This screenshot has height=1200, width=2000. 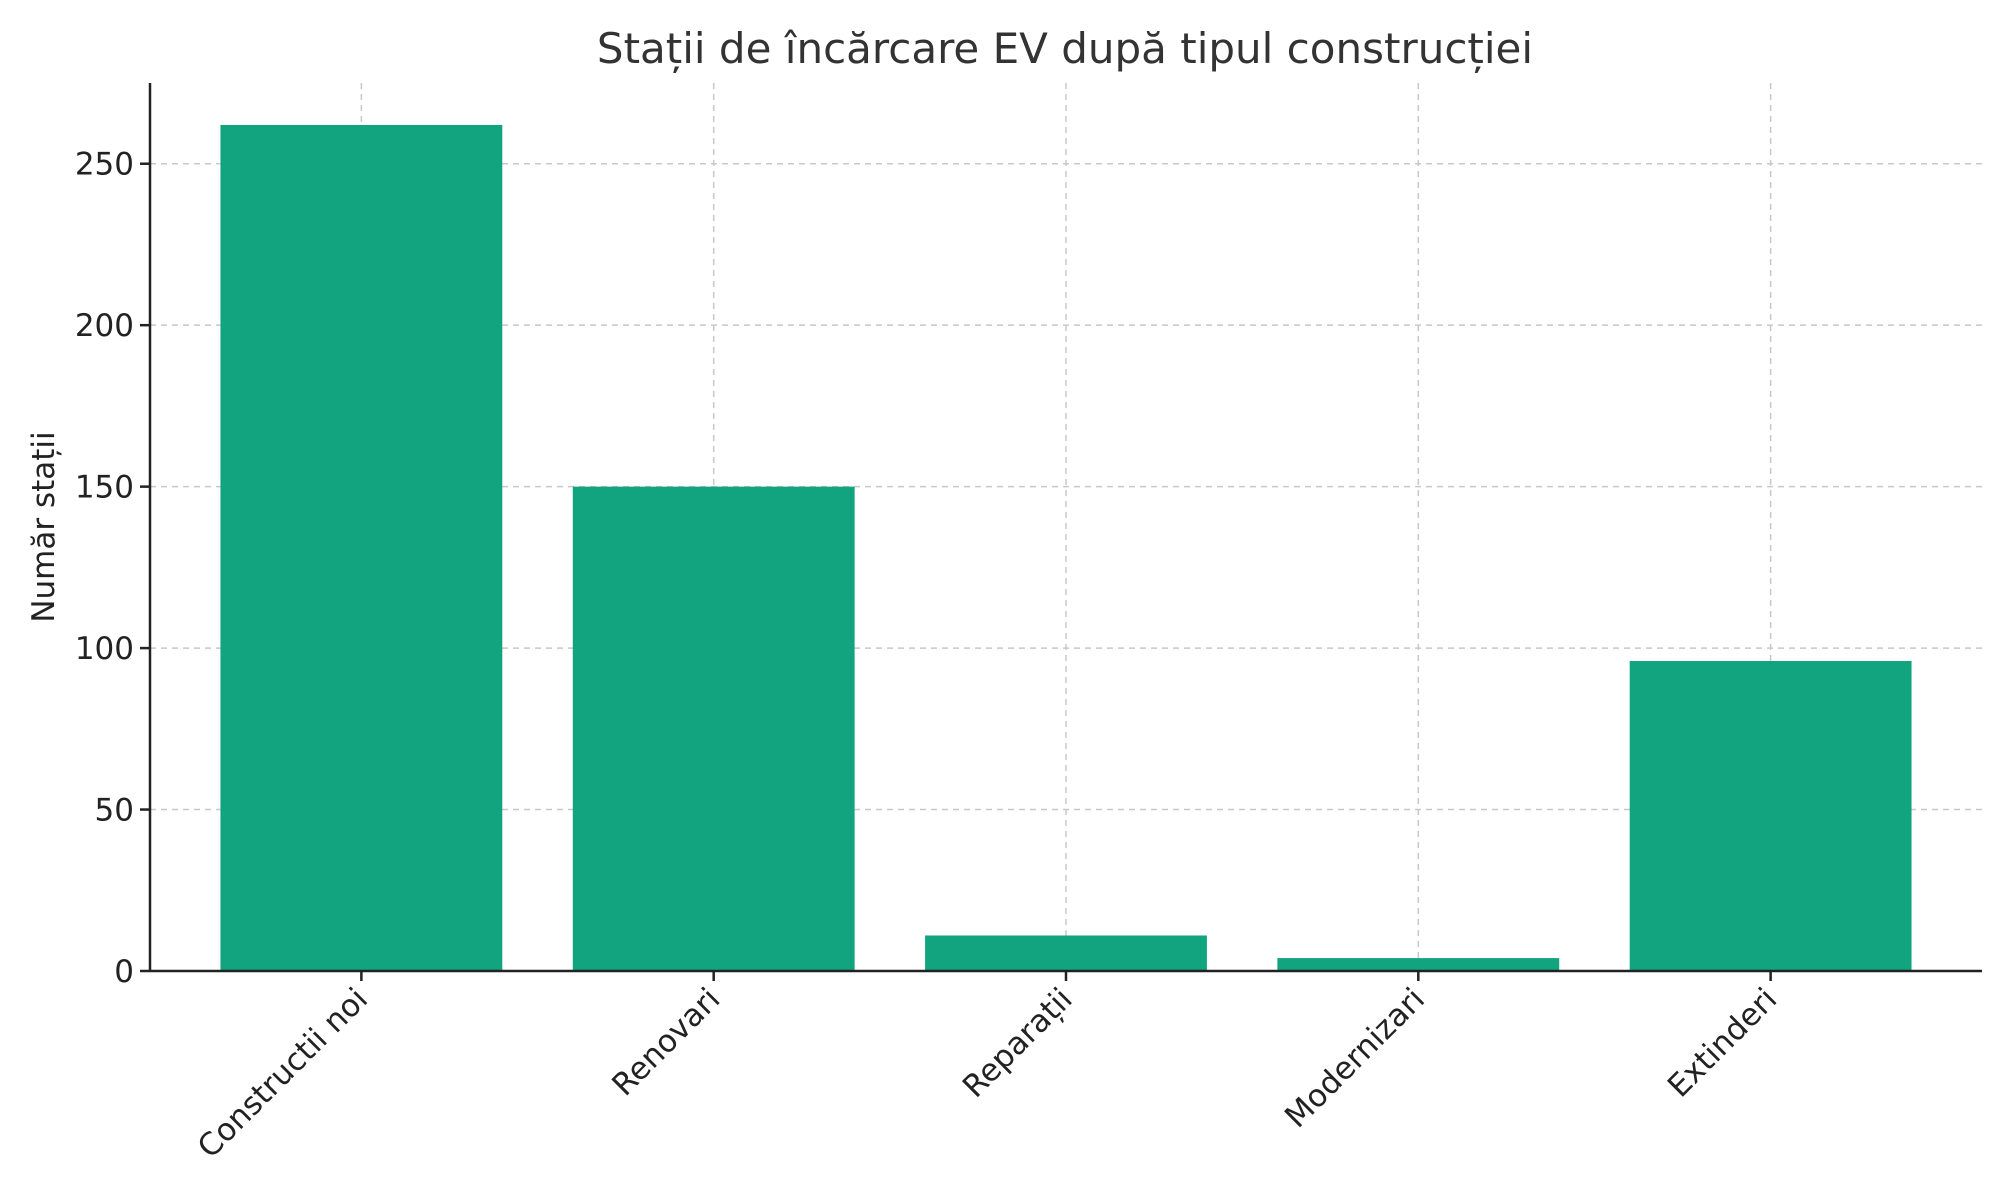 What do you see at coordinates (1722, 1042) in the screenshot?
I see `x-tick-label: Extinderi` at bounding box center [1722, 1042].